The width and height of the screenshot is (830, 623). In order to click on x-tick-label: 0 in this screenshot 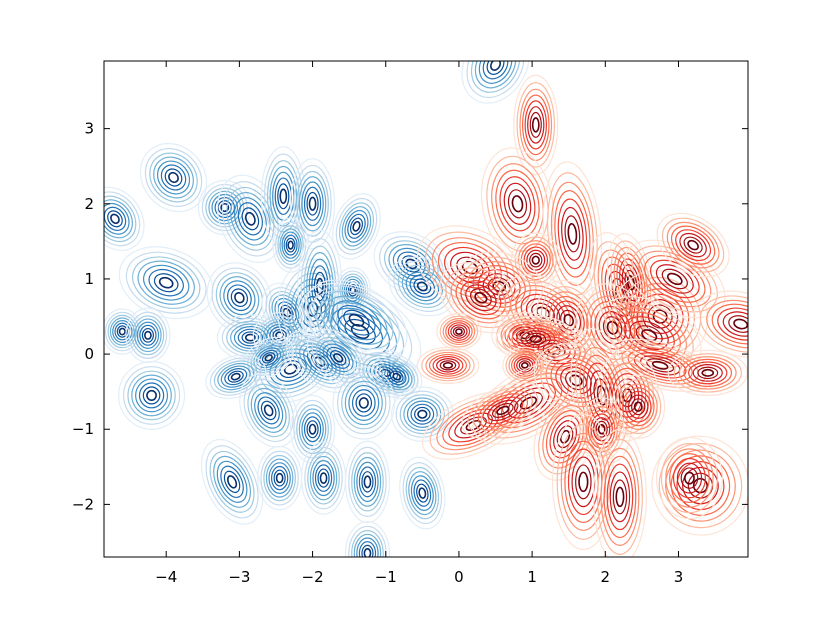, I will do `click(459, 577)`.